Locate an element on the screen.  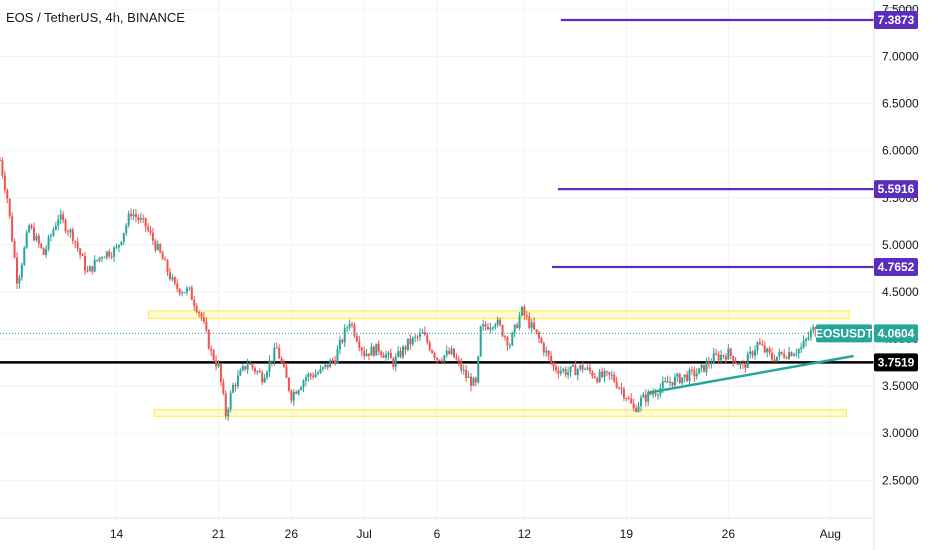
y-tick-label: 7.0000 is located at coordinates (900, 57).